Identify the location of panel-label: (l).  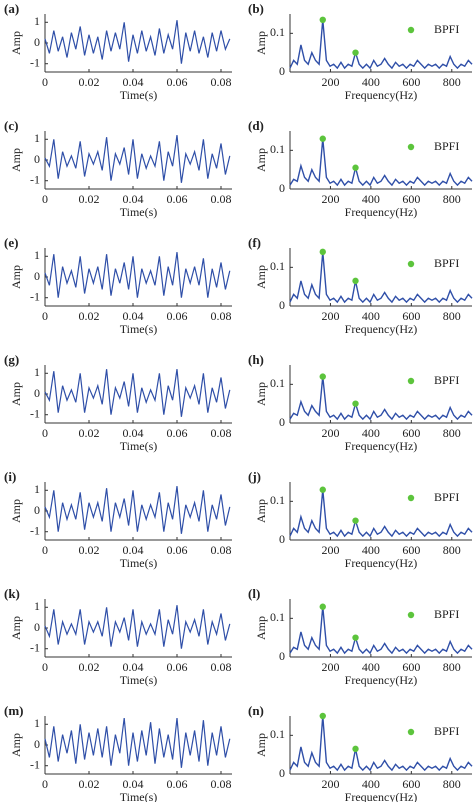
(254, 593).